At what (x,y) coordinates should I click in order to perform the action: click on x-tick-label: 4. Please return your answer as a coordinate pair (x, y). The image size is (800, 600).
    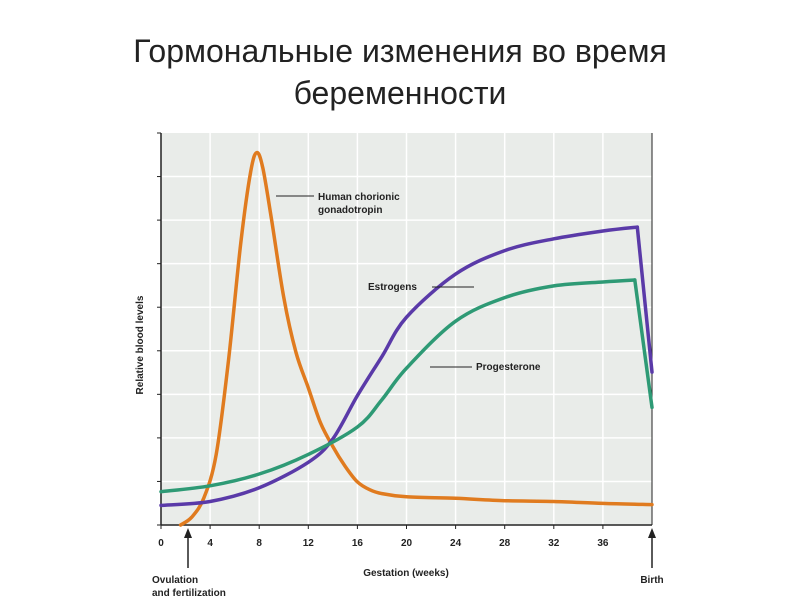
    Looking at the image, I should click on (210, 543).